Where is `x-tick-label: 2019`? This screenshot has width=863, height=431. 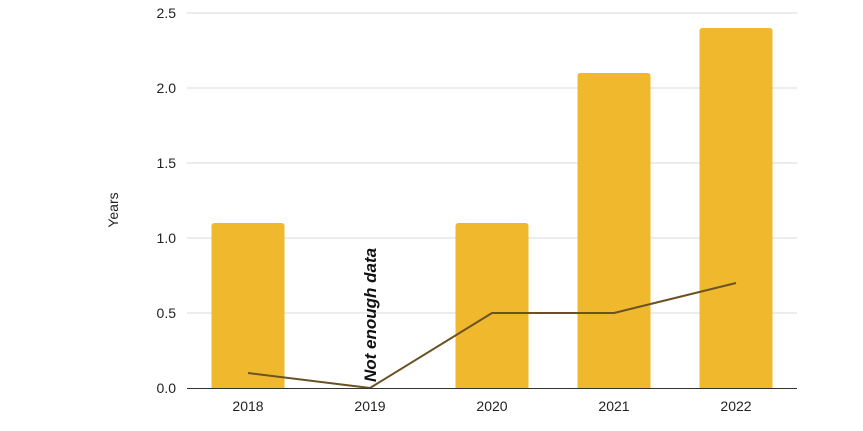
x-tick-label: 2019 is located at coordinates (369, 406).